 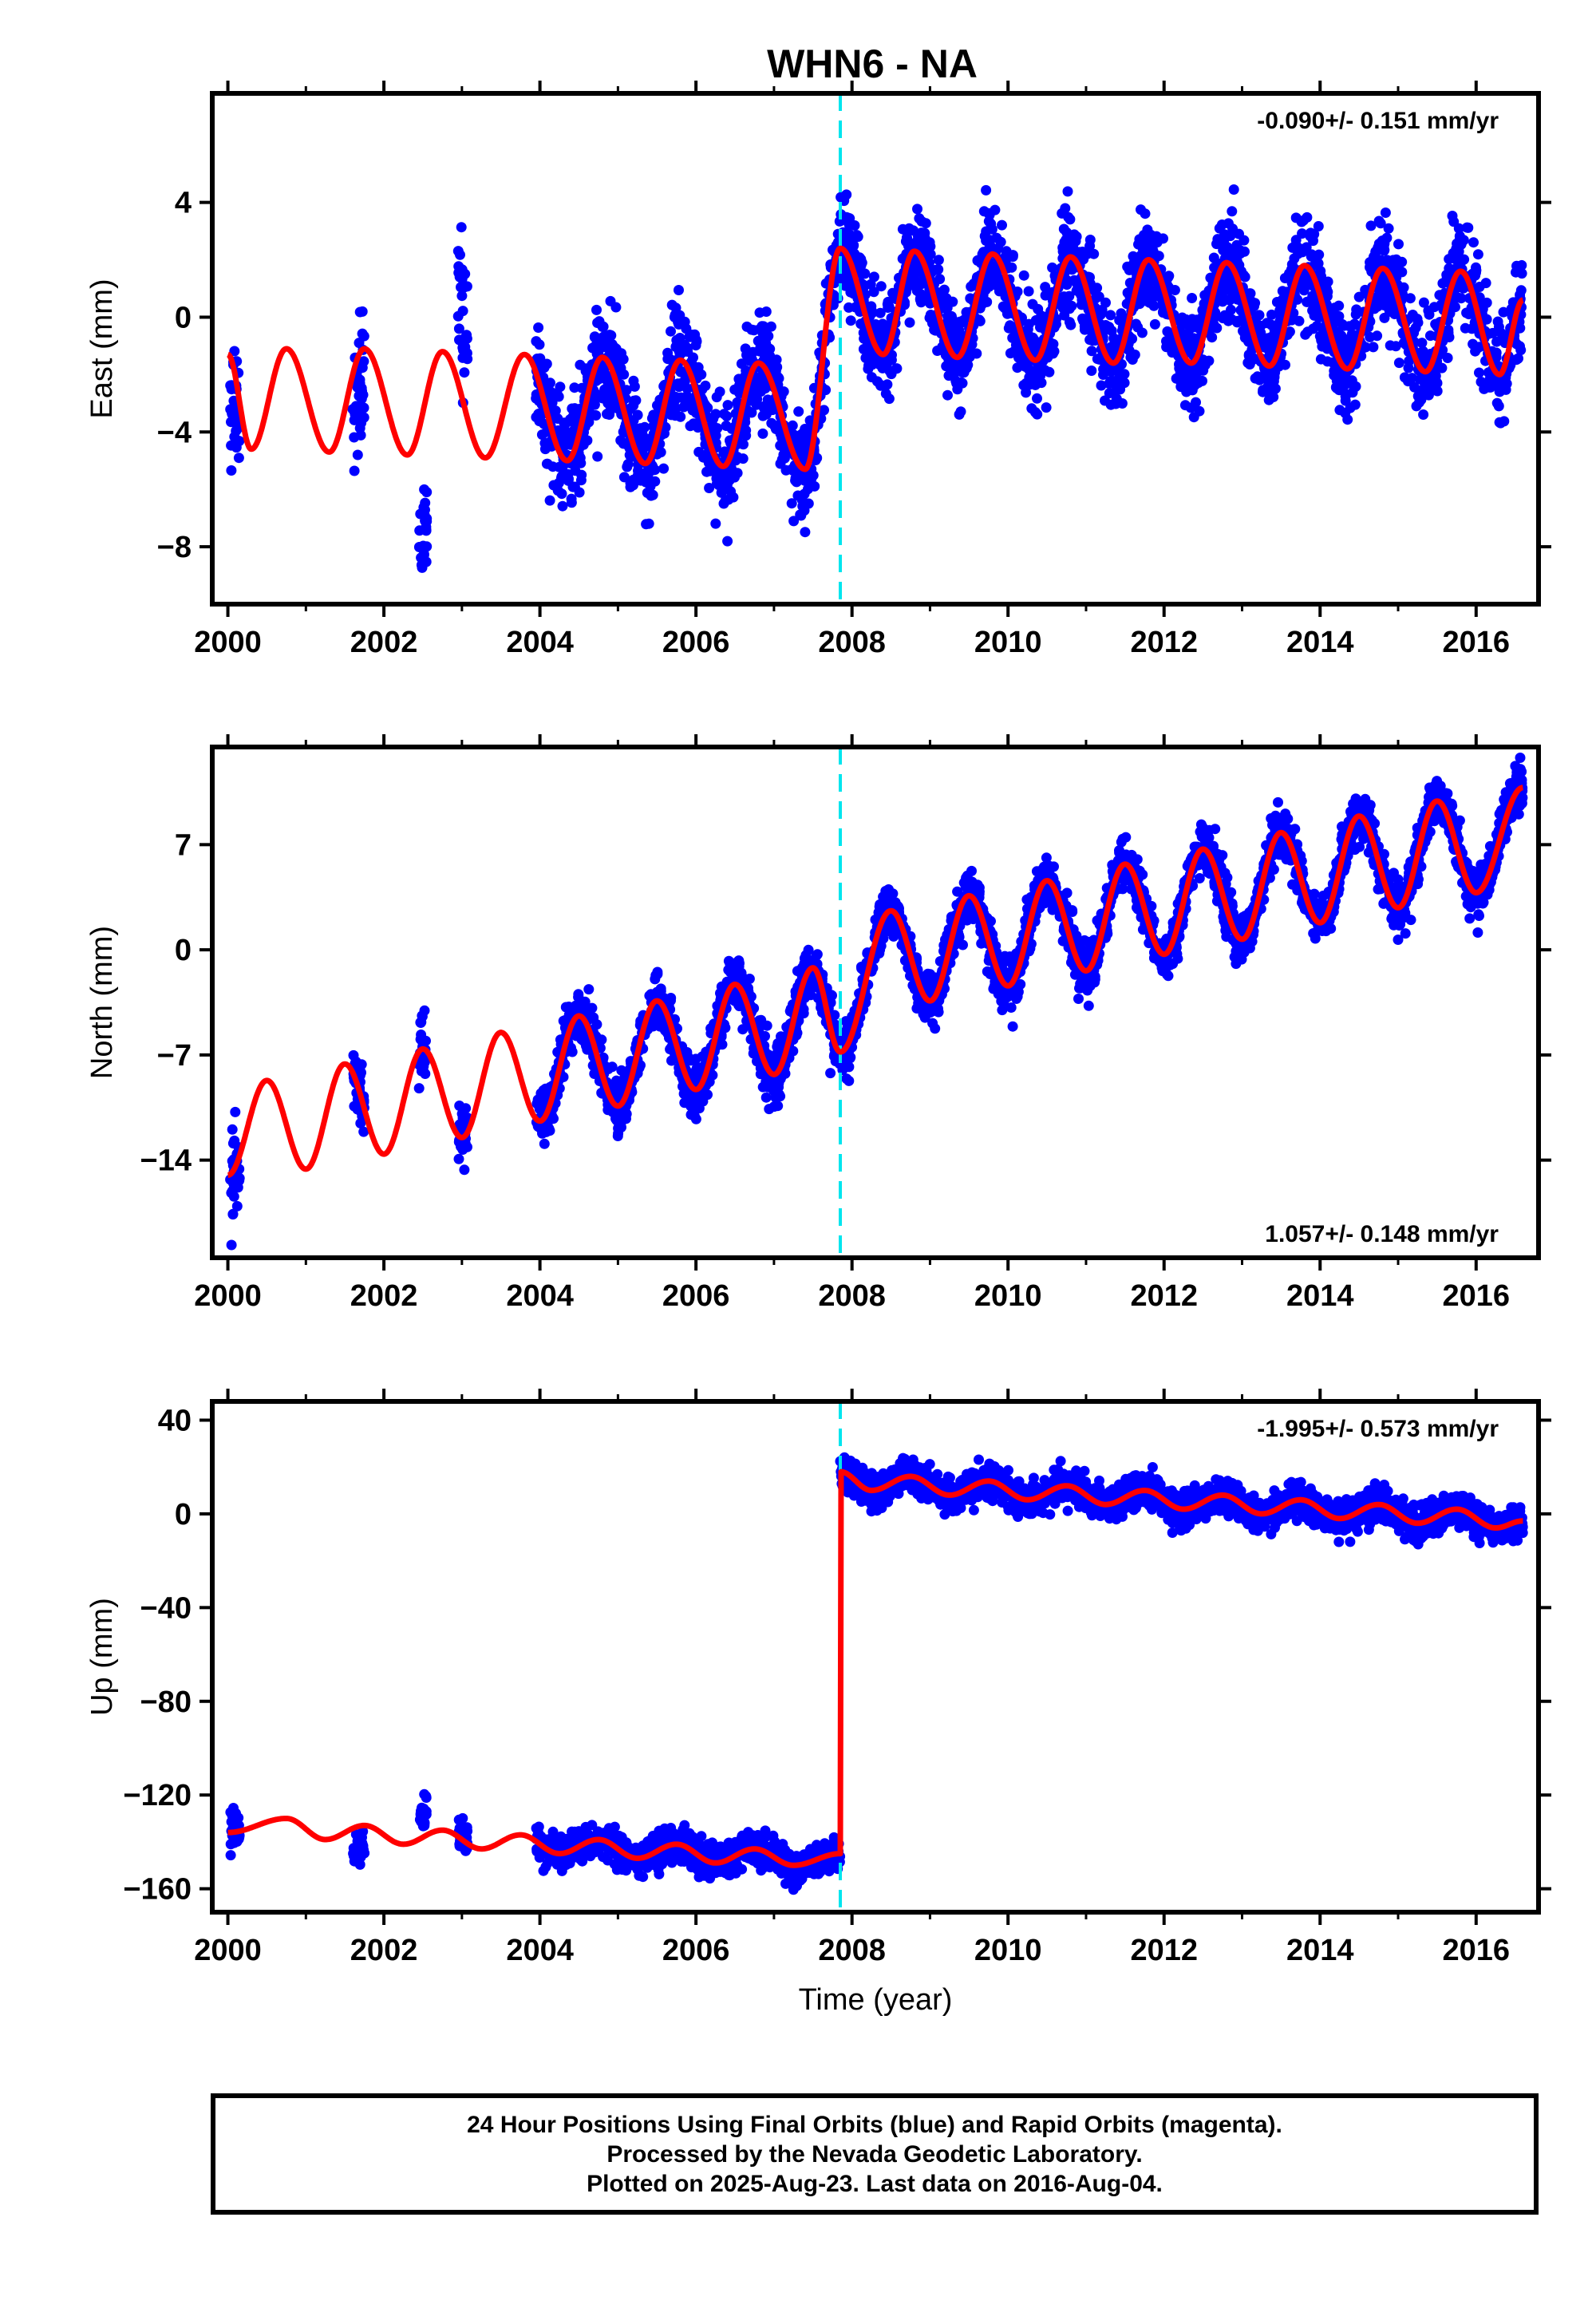 I want to click on y-tick-label: 4, so click(x=183, y=203).